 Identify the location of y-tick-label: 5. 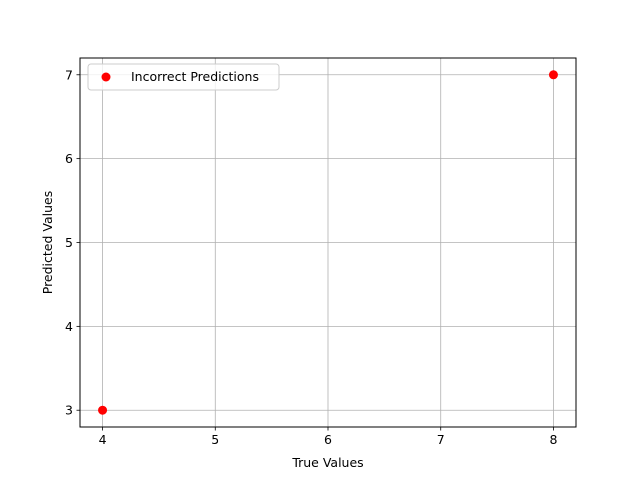
(69, 242).